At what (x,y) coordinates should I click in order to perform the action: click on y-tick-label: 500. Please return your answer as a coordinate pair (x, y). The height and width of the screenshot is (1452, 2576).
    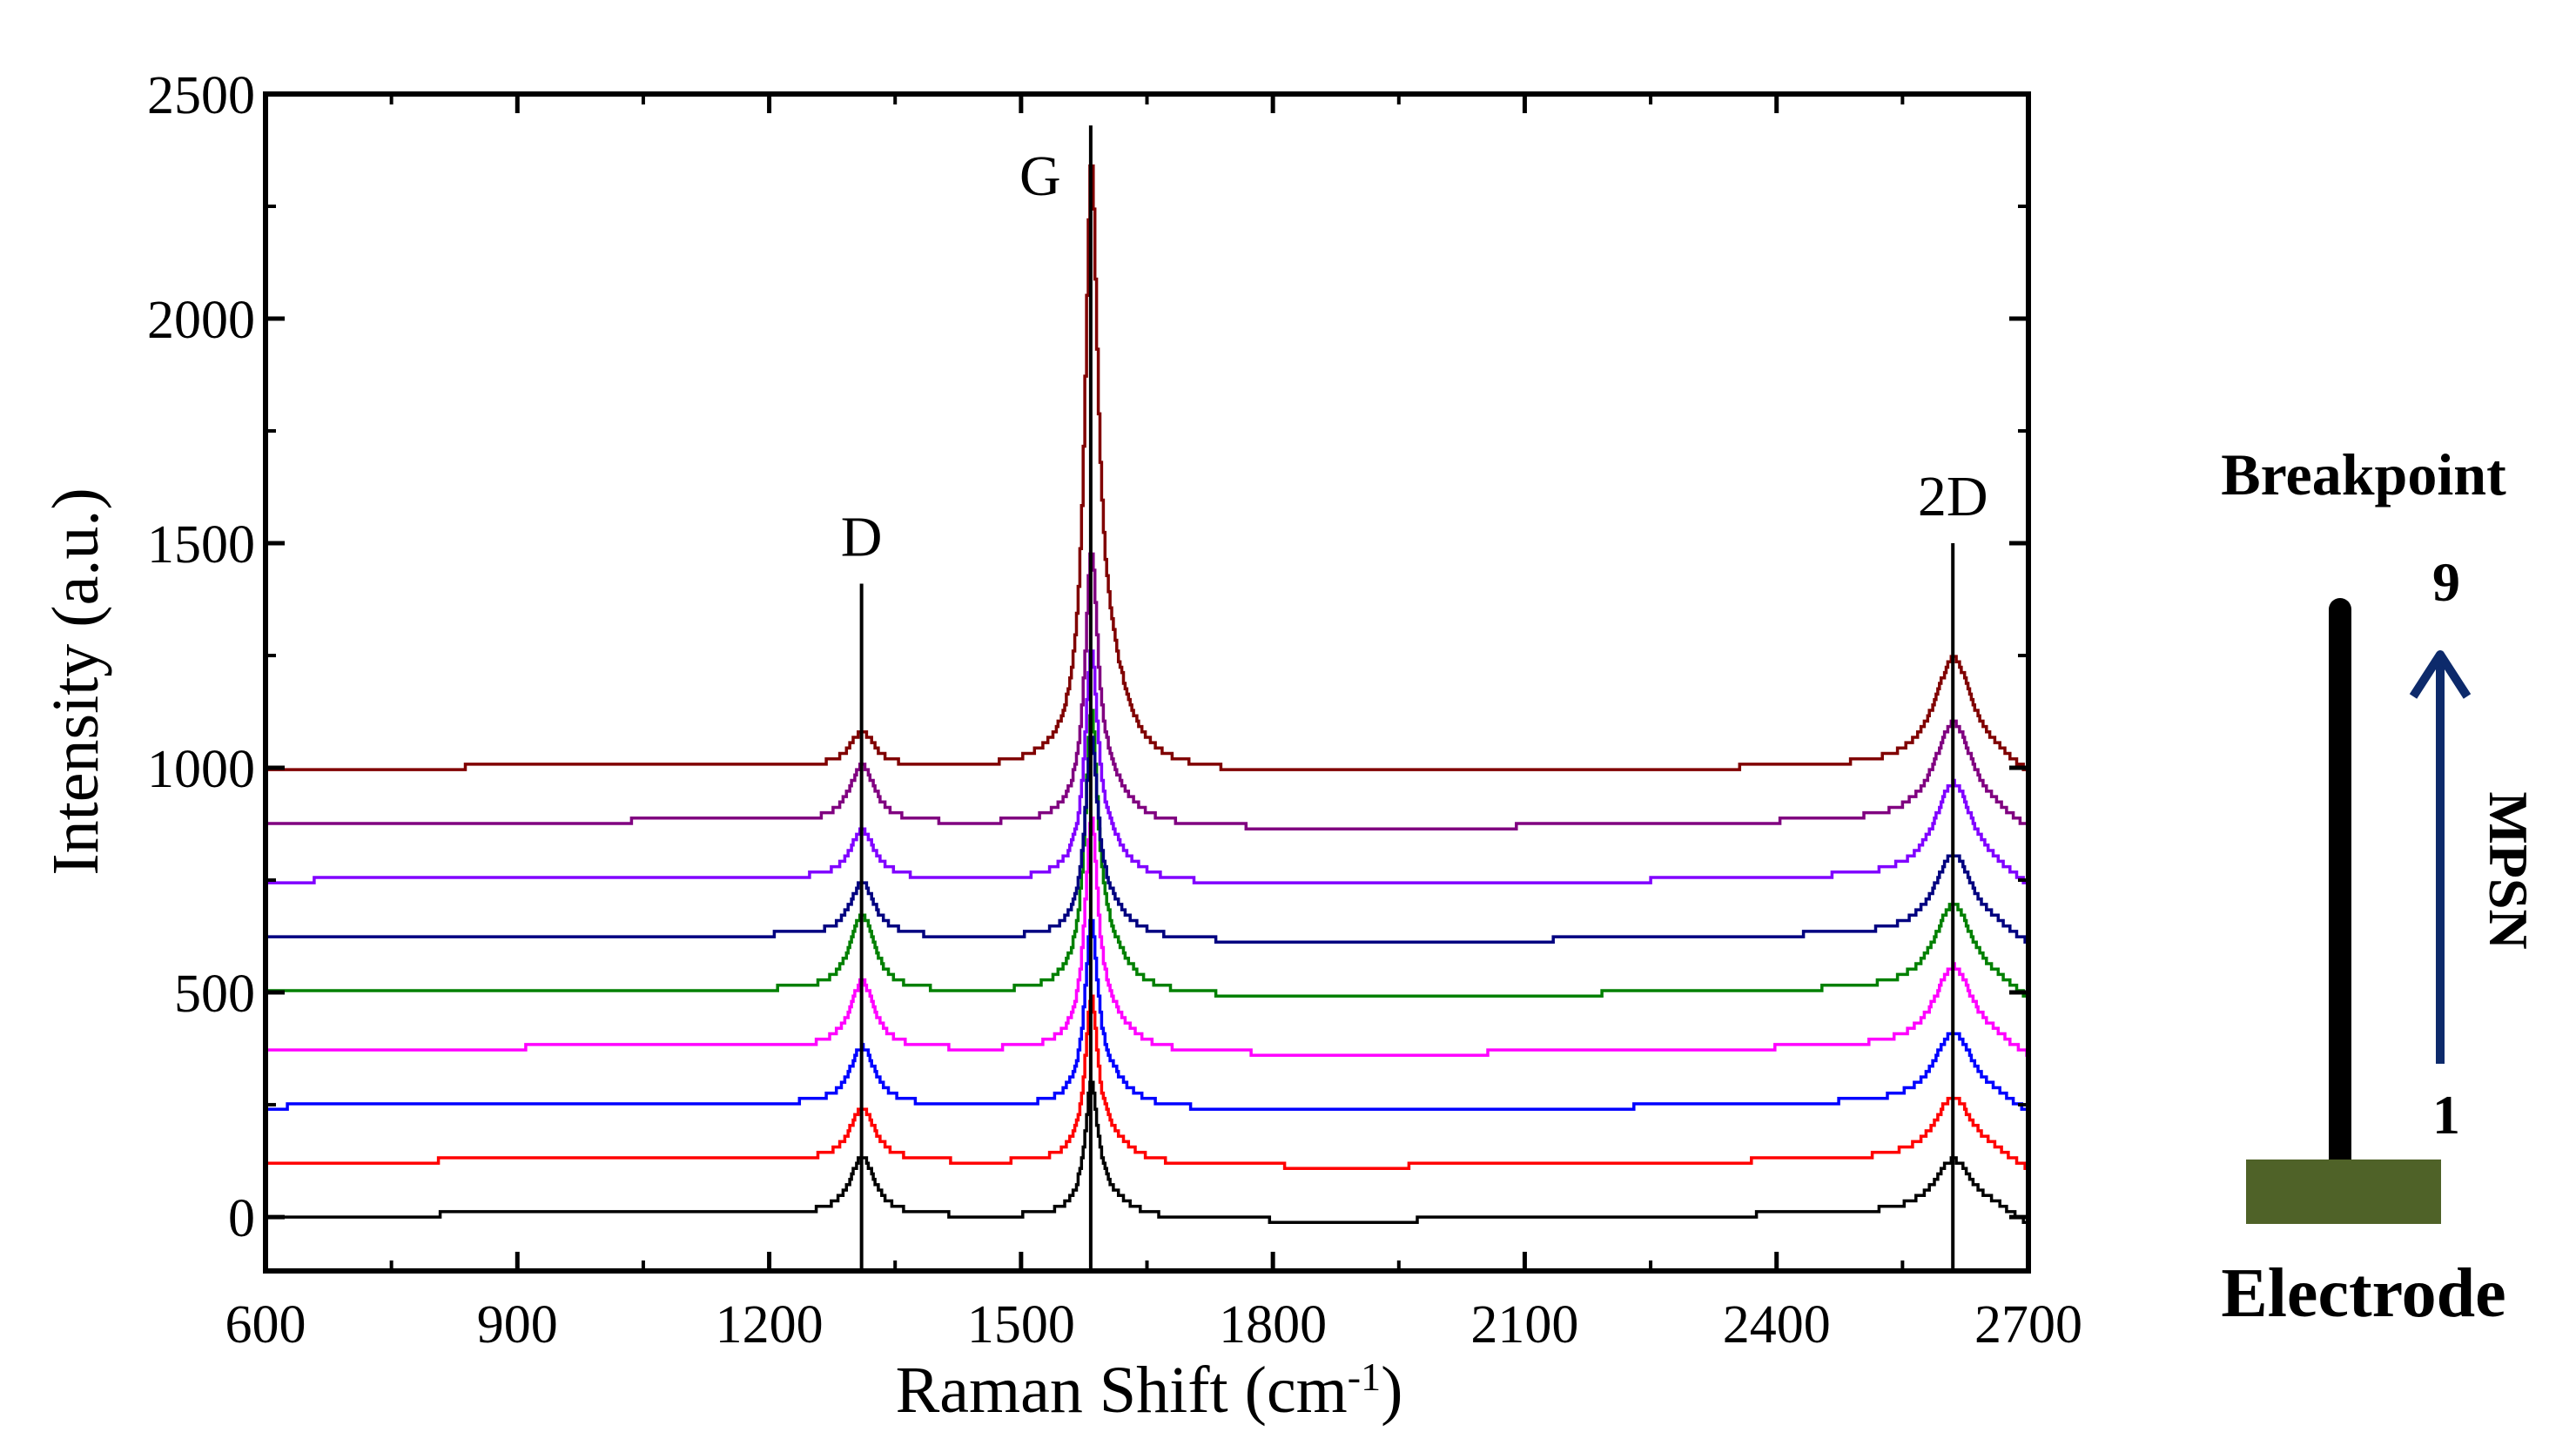
    Looking at the image, I should click on (214, 995).